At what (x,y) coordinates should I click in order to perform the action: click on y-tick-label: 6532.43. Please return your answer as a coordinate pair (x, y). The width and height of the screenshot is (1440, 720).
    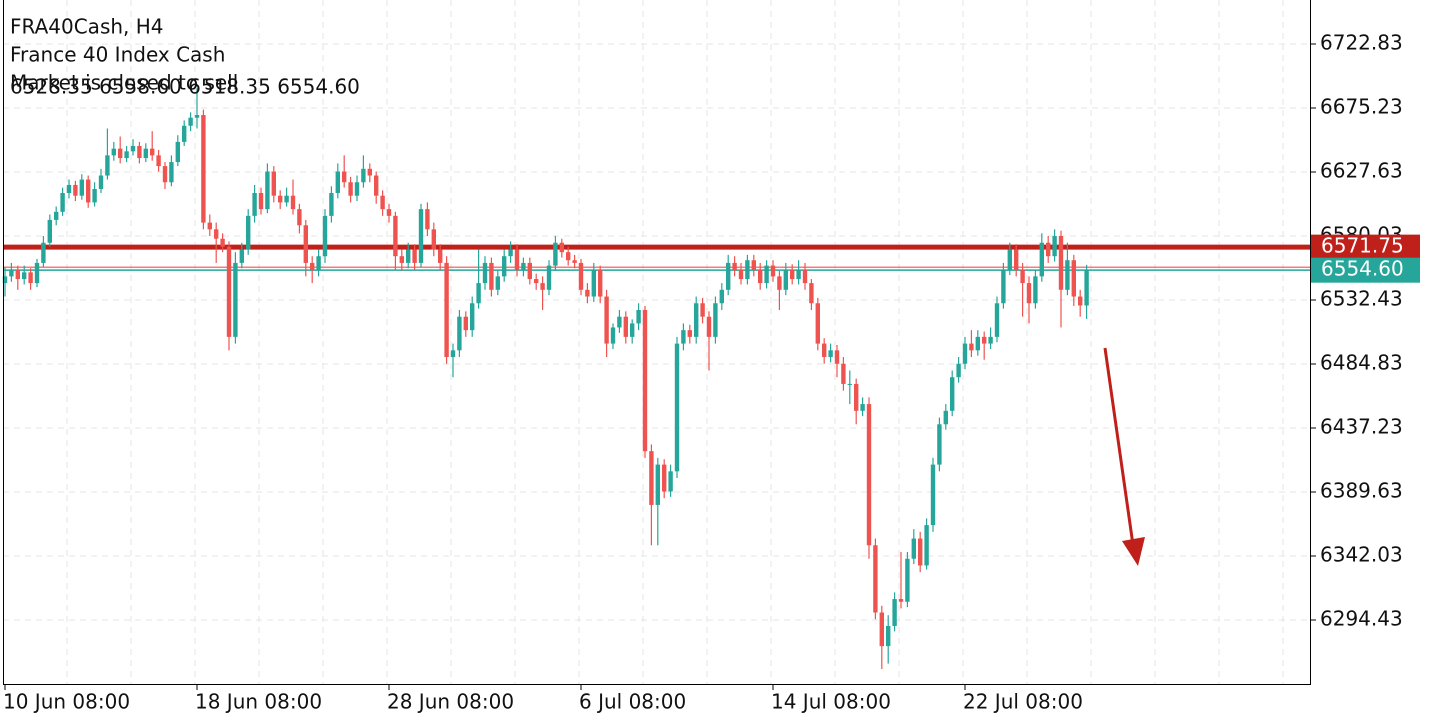
    Looking at the image, I should click on (1361, 298).